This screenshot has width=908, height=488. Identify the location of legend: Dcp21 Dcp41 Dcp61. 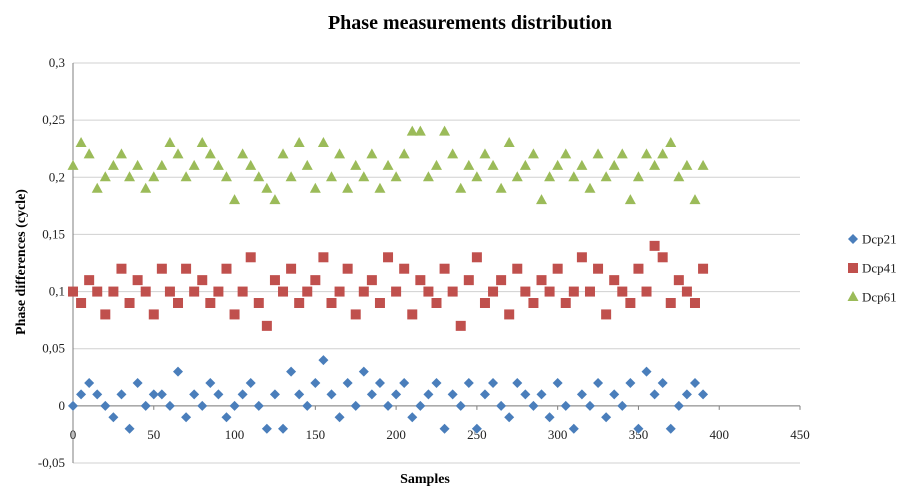
(872, 268).